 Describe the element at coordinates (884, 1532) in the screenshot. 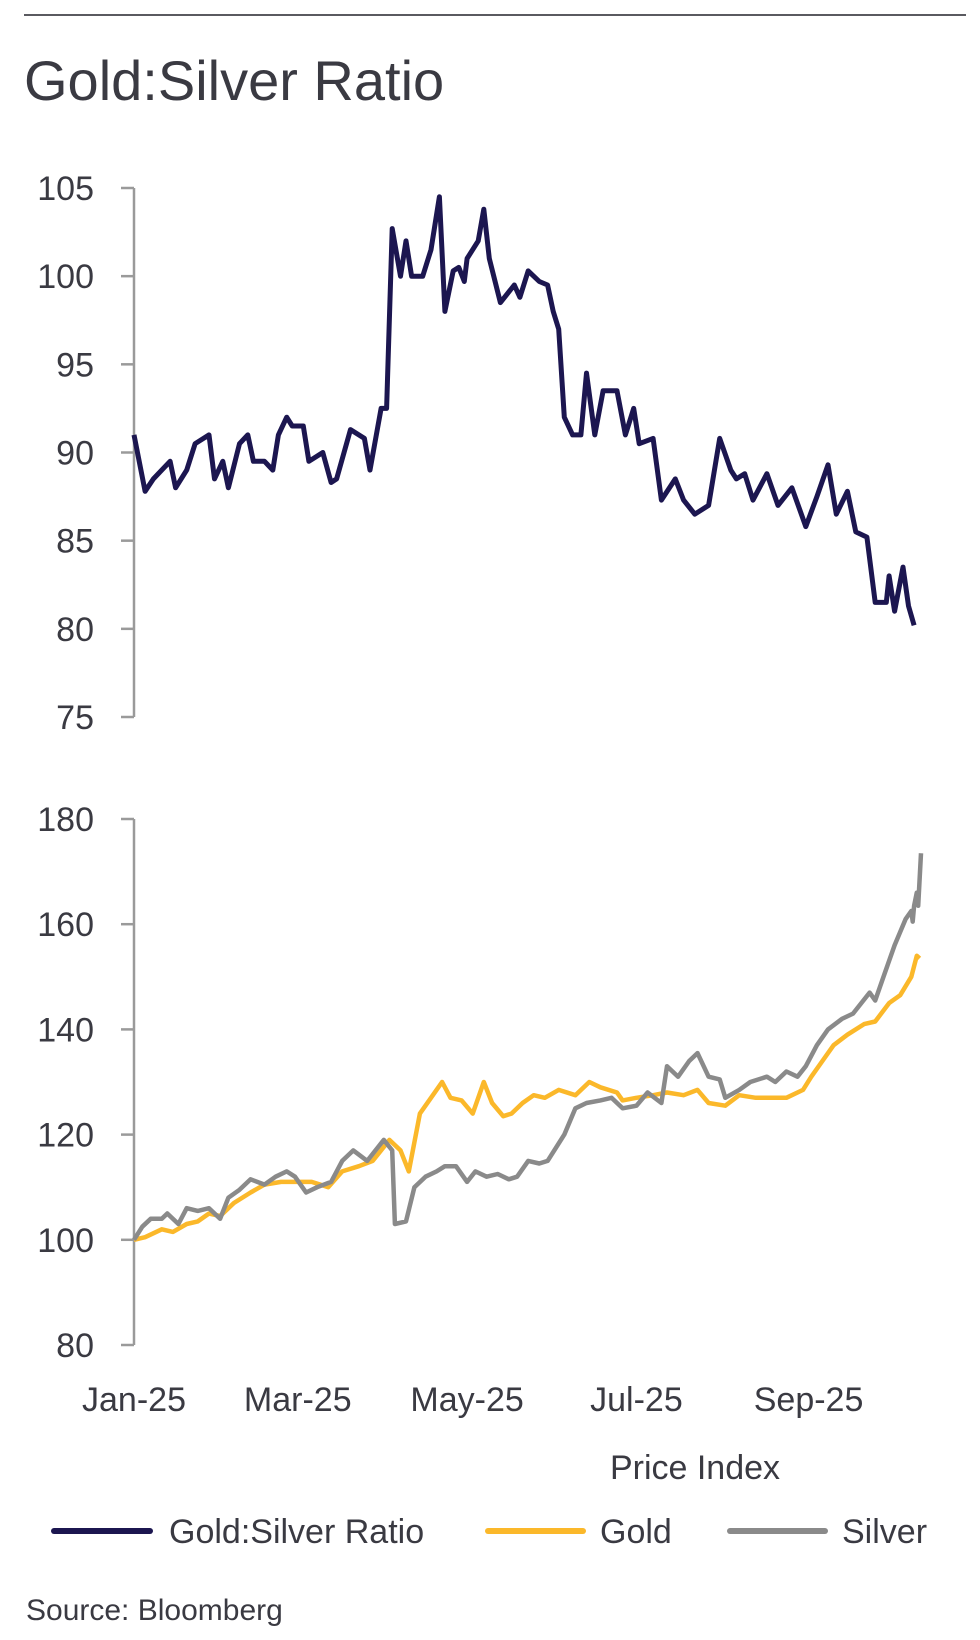

I see `legend-label-silver: Silver` at that location.